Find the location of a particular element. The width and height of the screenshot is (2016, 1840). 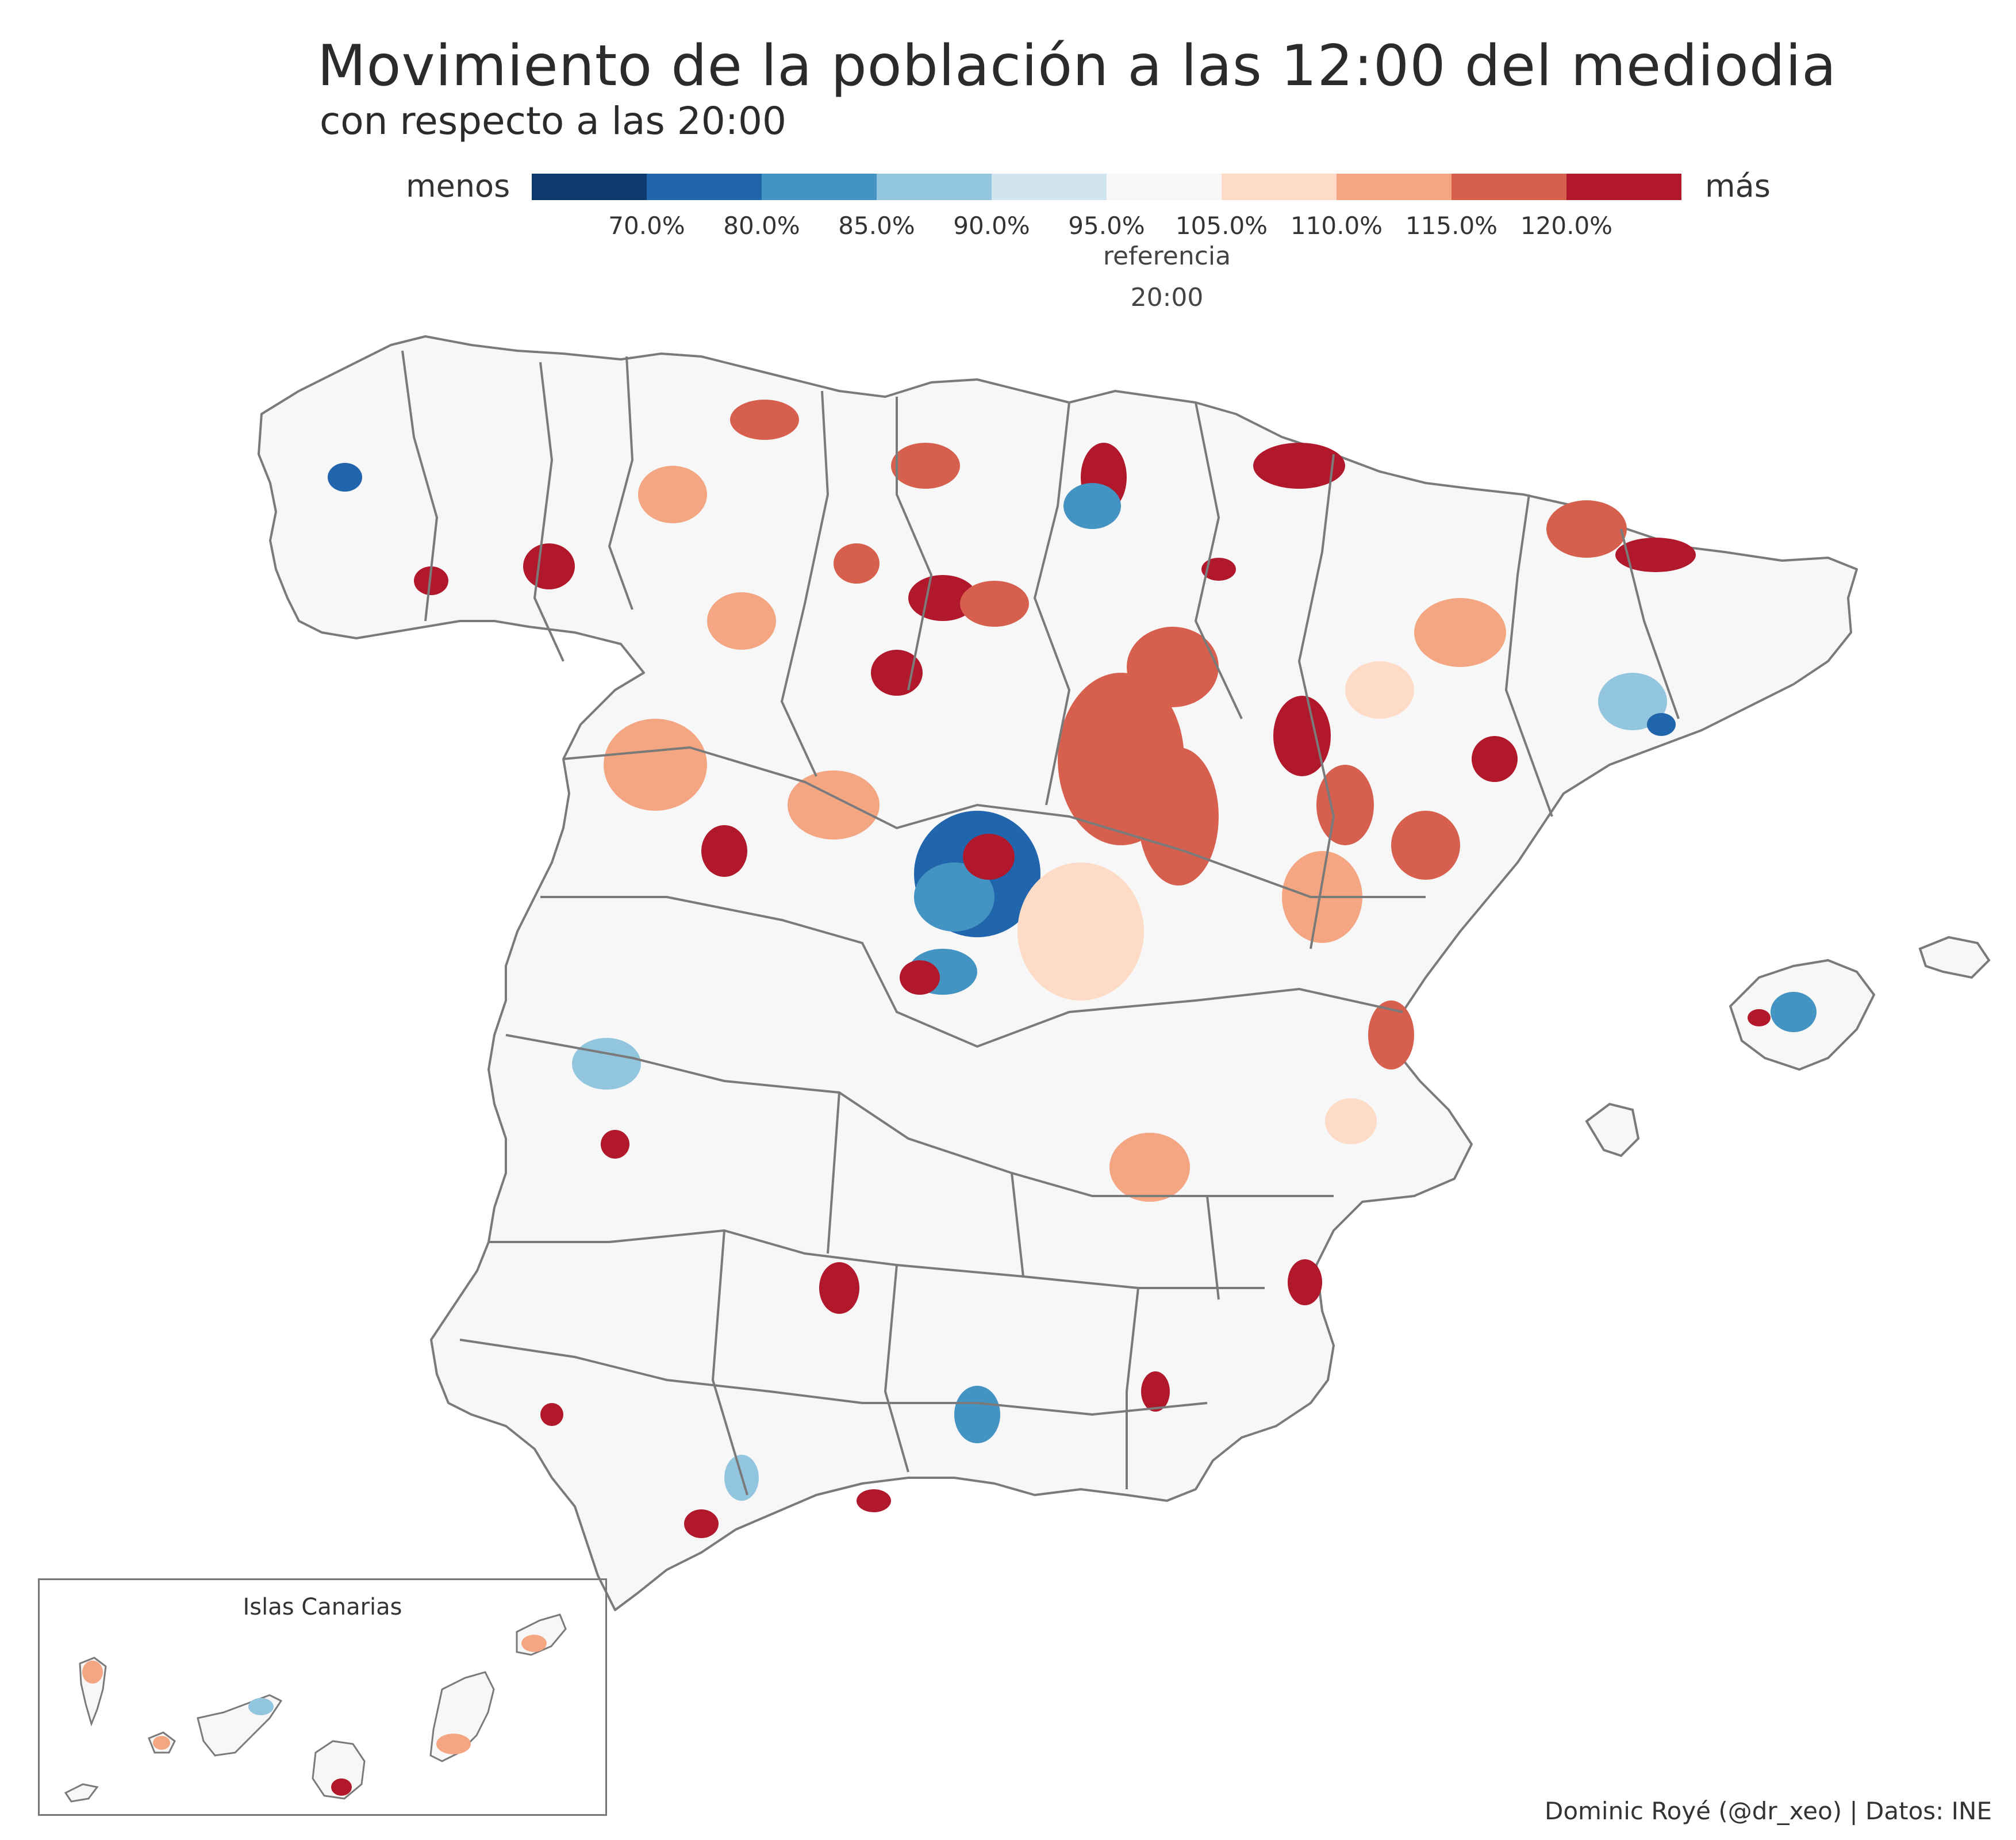

canary-islands-map is located at coordinates (315, 1708).